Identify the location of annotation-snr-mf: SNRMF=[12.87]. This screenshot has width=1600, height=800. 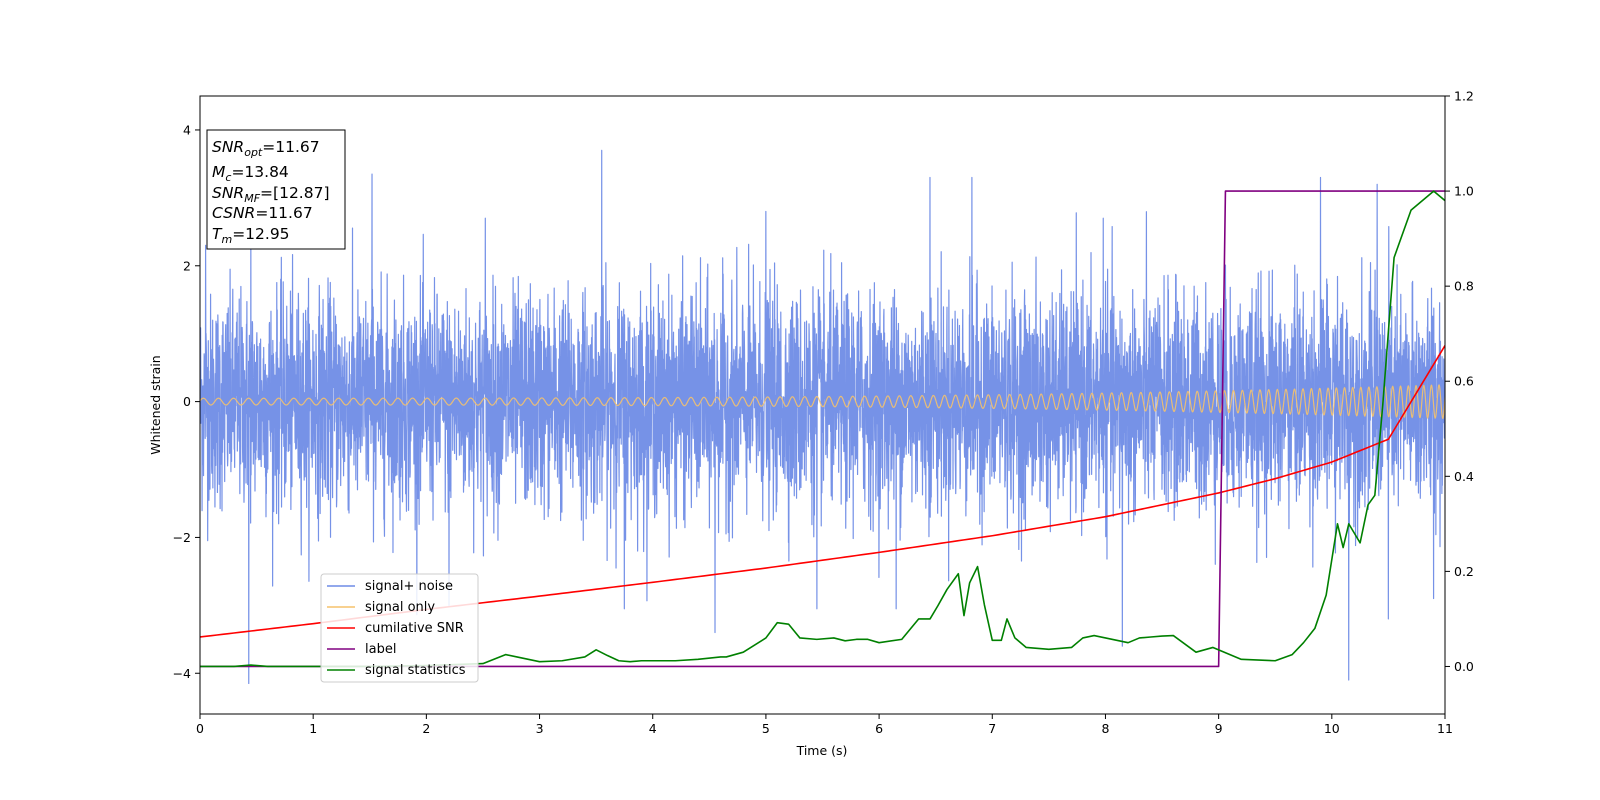
(271, 194).